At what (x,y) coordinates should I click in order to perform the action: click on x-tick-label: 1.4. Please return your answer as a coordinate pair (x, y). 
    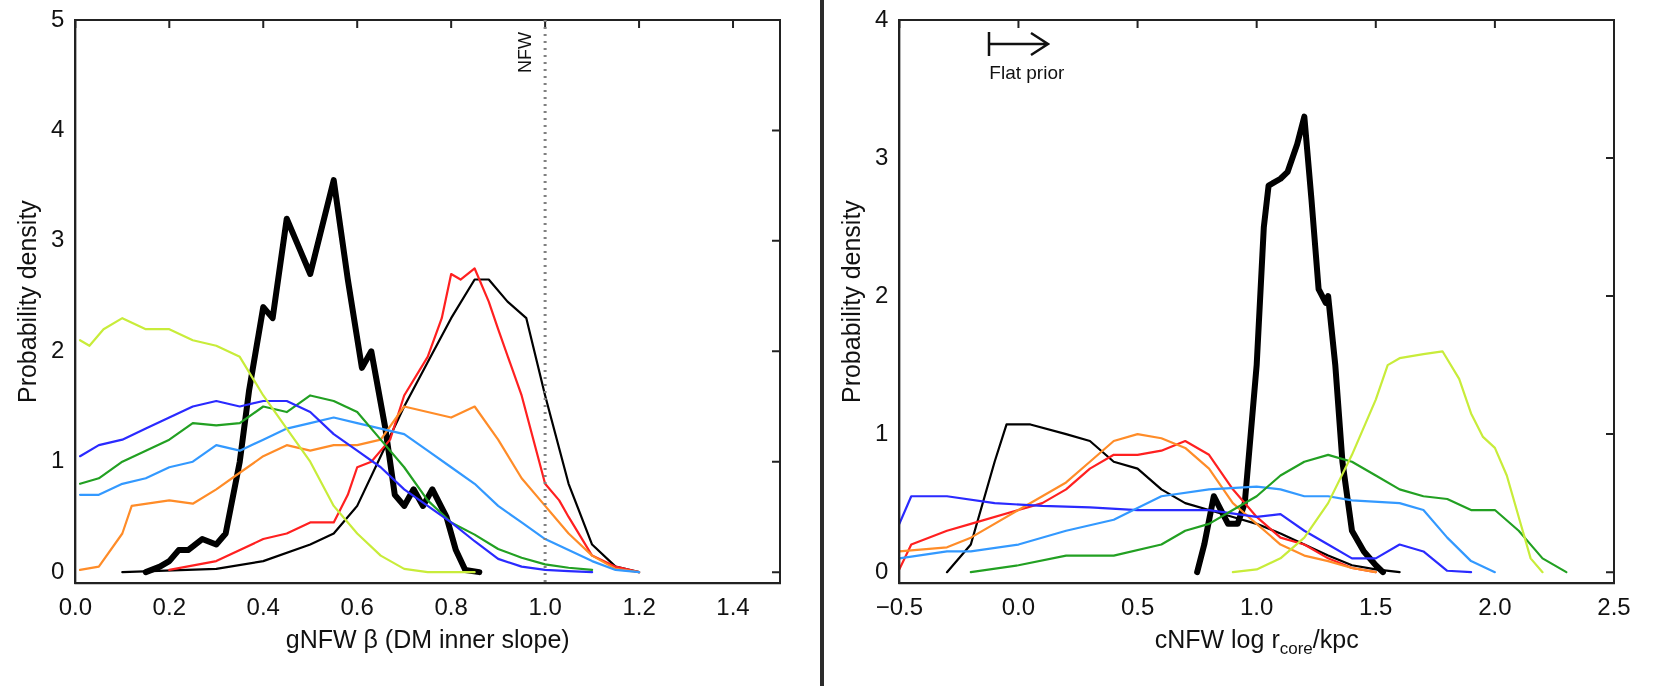
    Looking at the image, I should click on (733, 607).